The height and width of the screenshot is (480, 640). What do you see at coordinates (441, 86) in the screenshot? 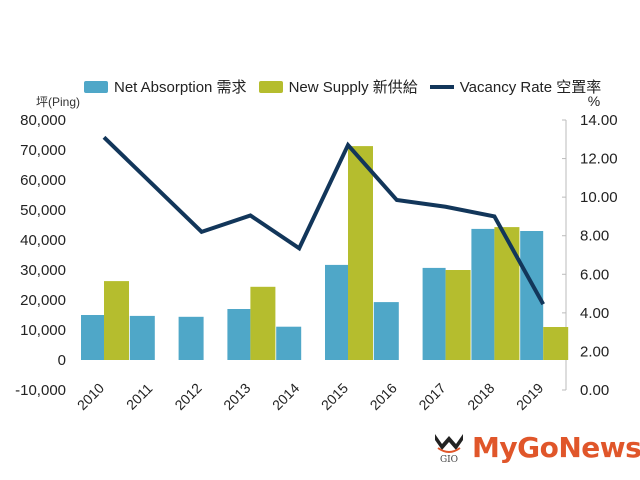
I see `legend-line-swatch-icon` at bounding box center [441, 86].